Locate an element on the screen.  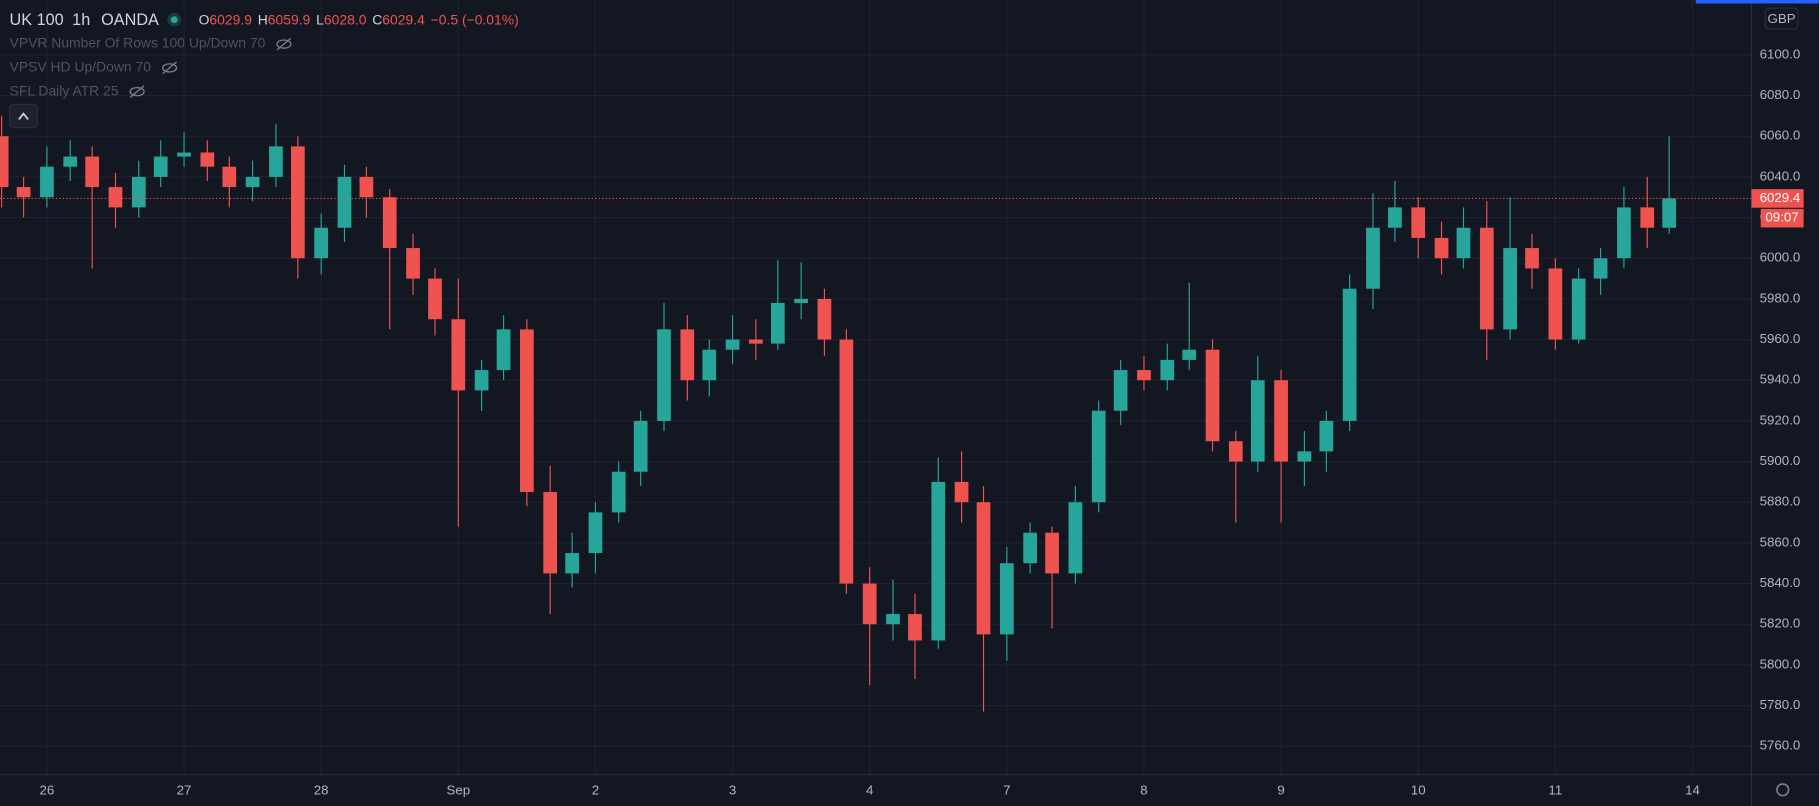
collapse-icon is located at coordinates (23, 116).